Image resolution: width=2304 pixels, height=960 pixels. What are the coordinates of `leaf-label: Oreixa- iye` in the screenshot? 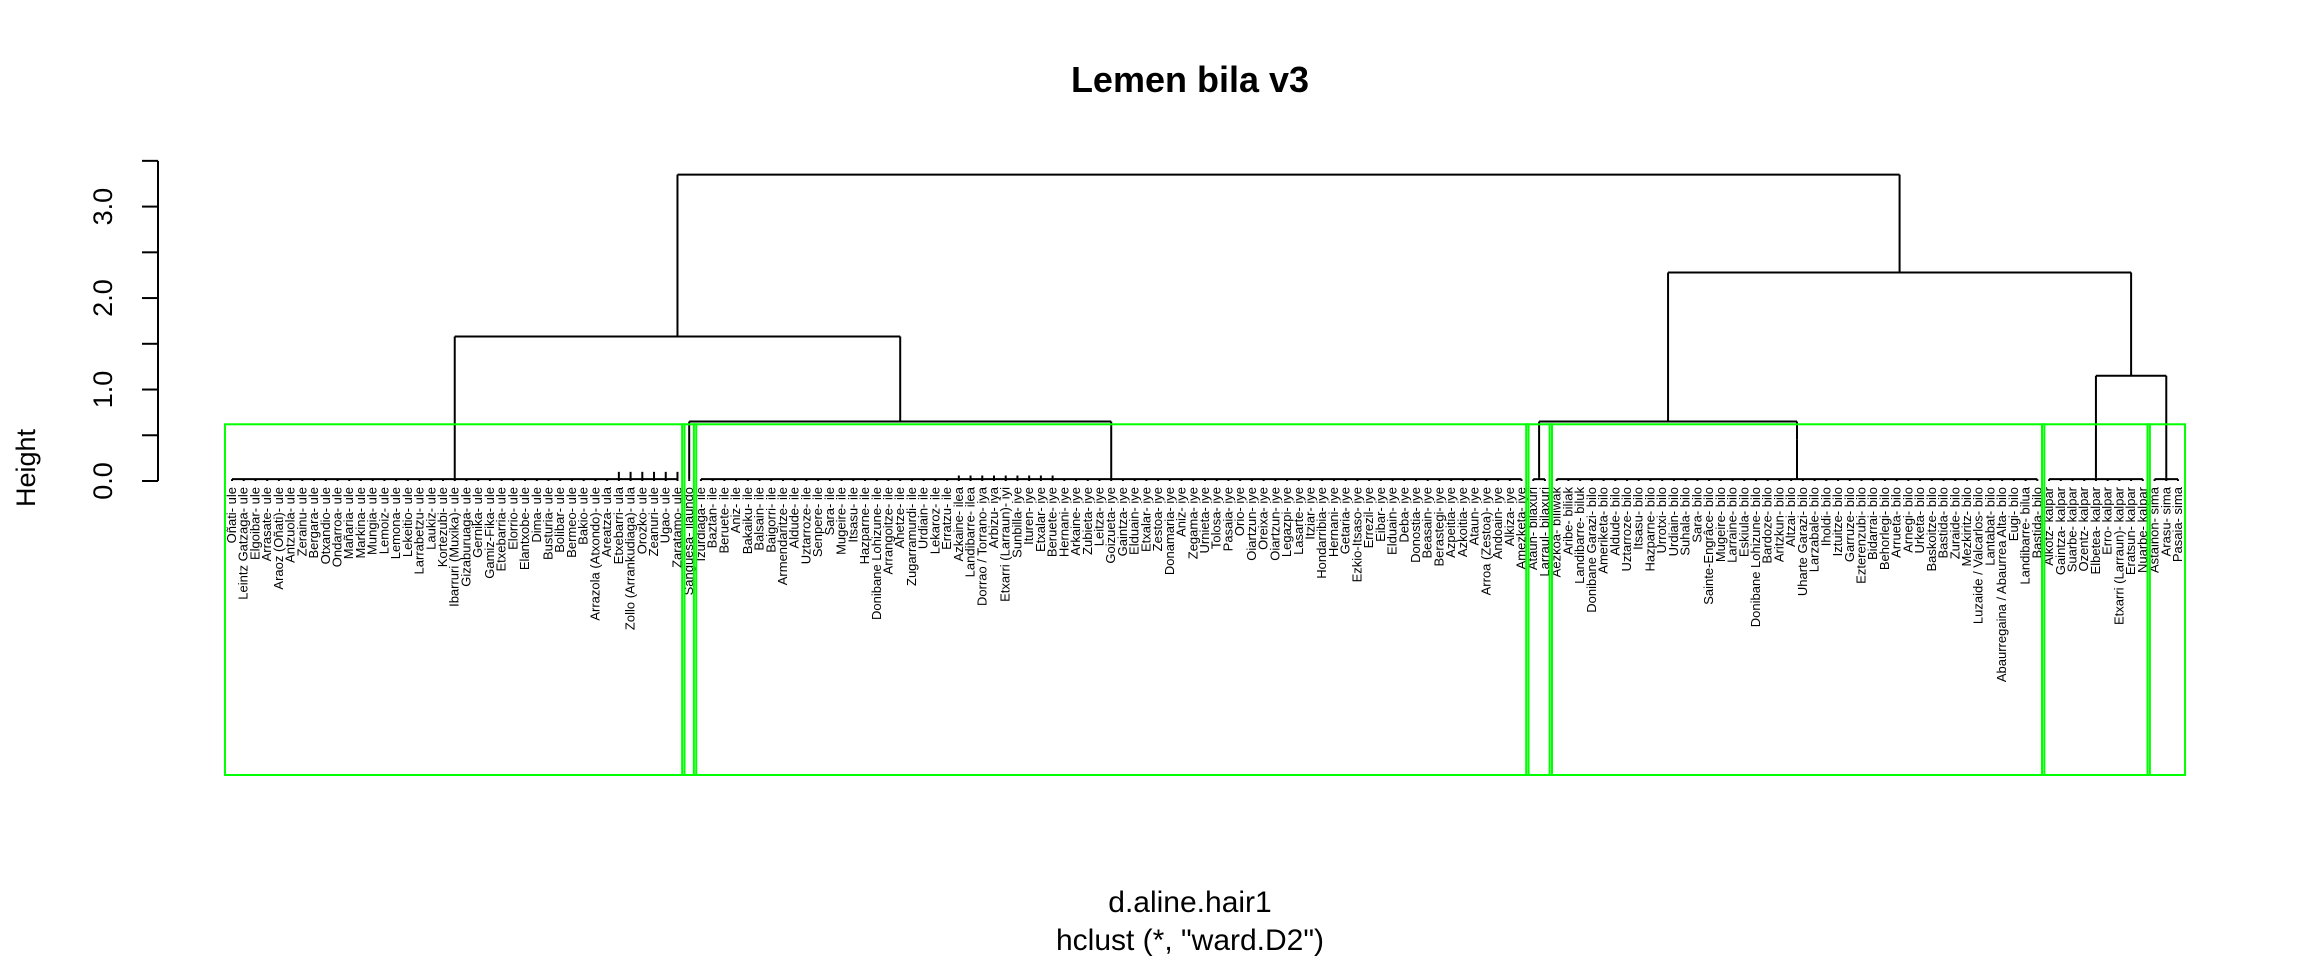 It's located at (1263, 518).